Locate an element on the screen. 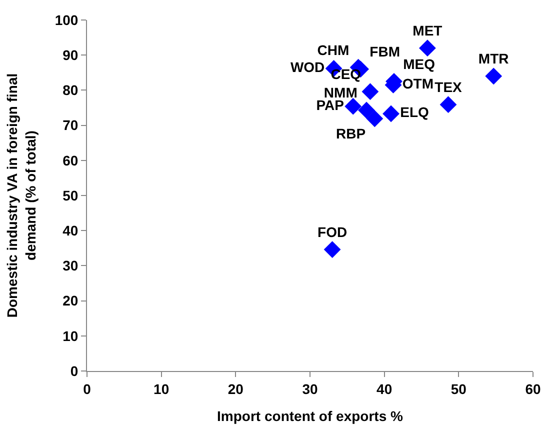 This screenshot has height=434, width=553. y-tick-label: 70 is located at coordinates (70, 125).